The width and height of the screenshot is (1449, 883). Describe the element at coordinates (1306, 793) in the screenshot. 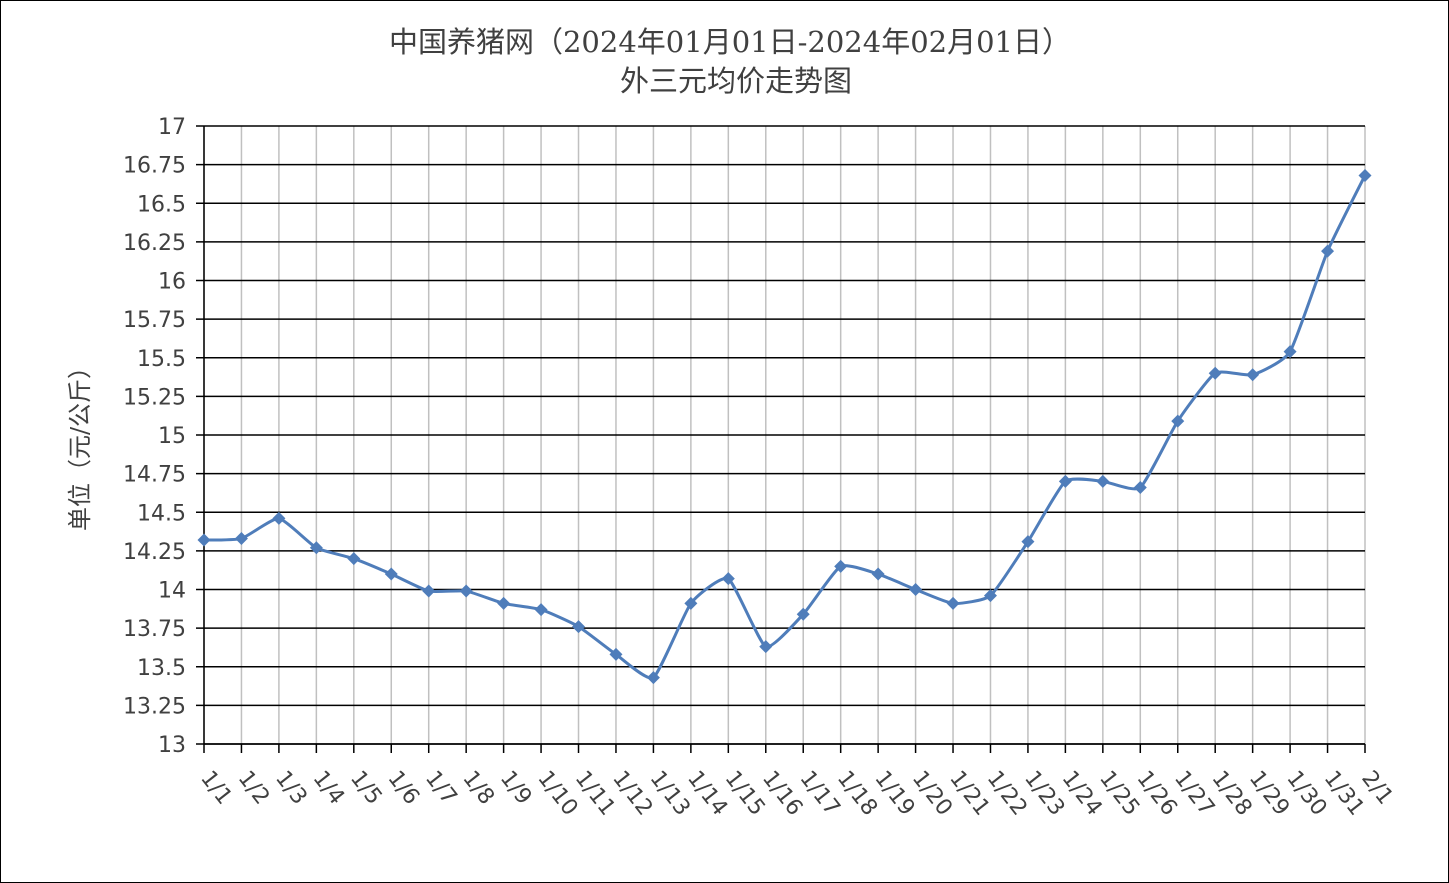

I see `x-tick-label: 1/30` at that location.